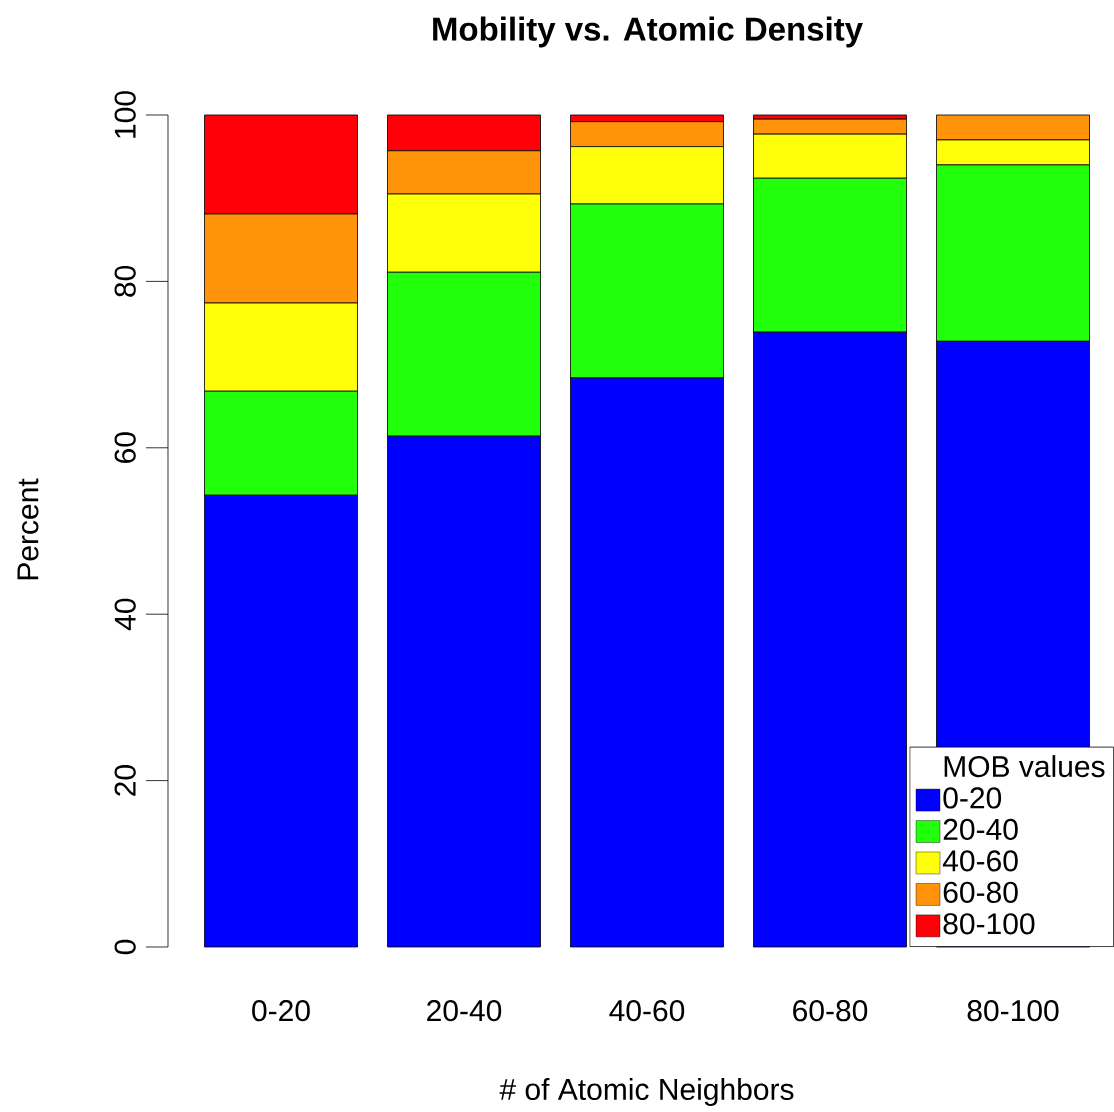  What do you see at coordinates (989, 924) in the screenshot?
I see `legend-label: 80-100` at bounding box center [989, 924].